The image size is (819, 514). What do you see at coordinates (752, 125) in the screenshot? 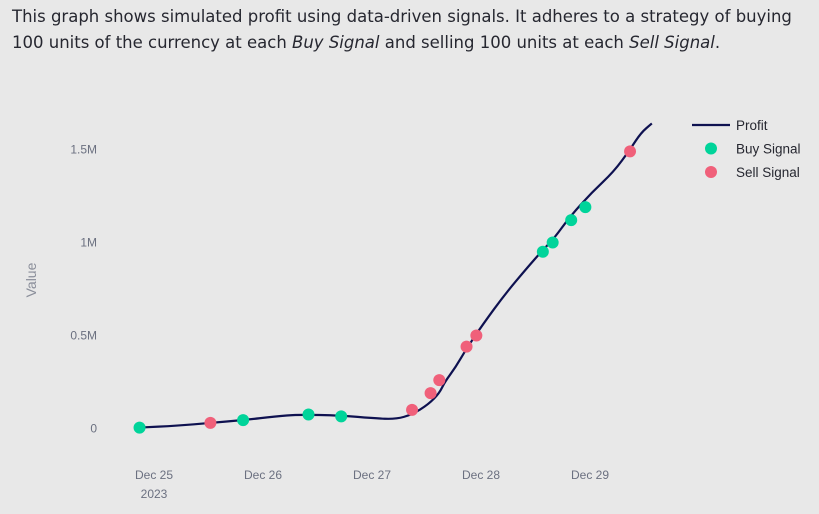
I see `legend-label: Profit` at bounding box center [752, 125].